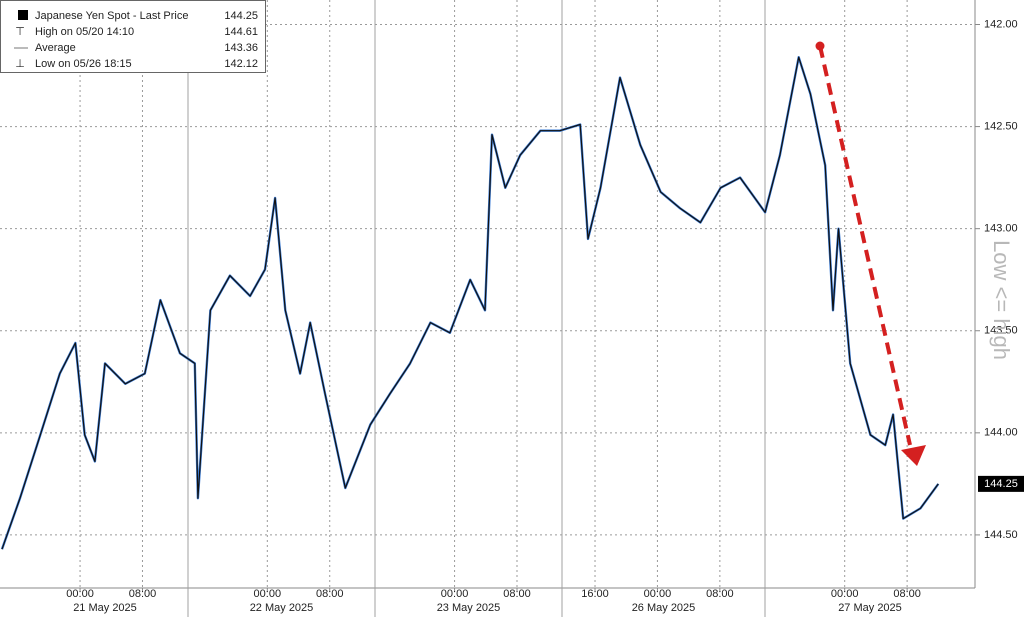 This screenshot has width=1024, height=617. What do you see at coordinates (1001, 126) in the screenshot?
I see `y-tick-label: 142.50` at bounding box center [1001, 126].